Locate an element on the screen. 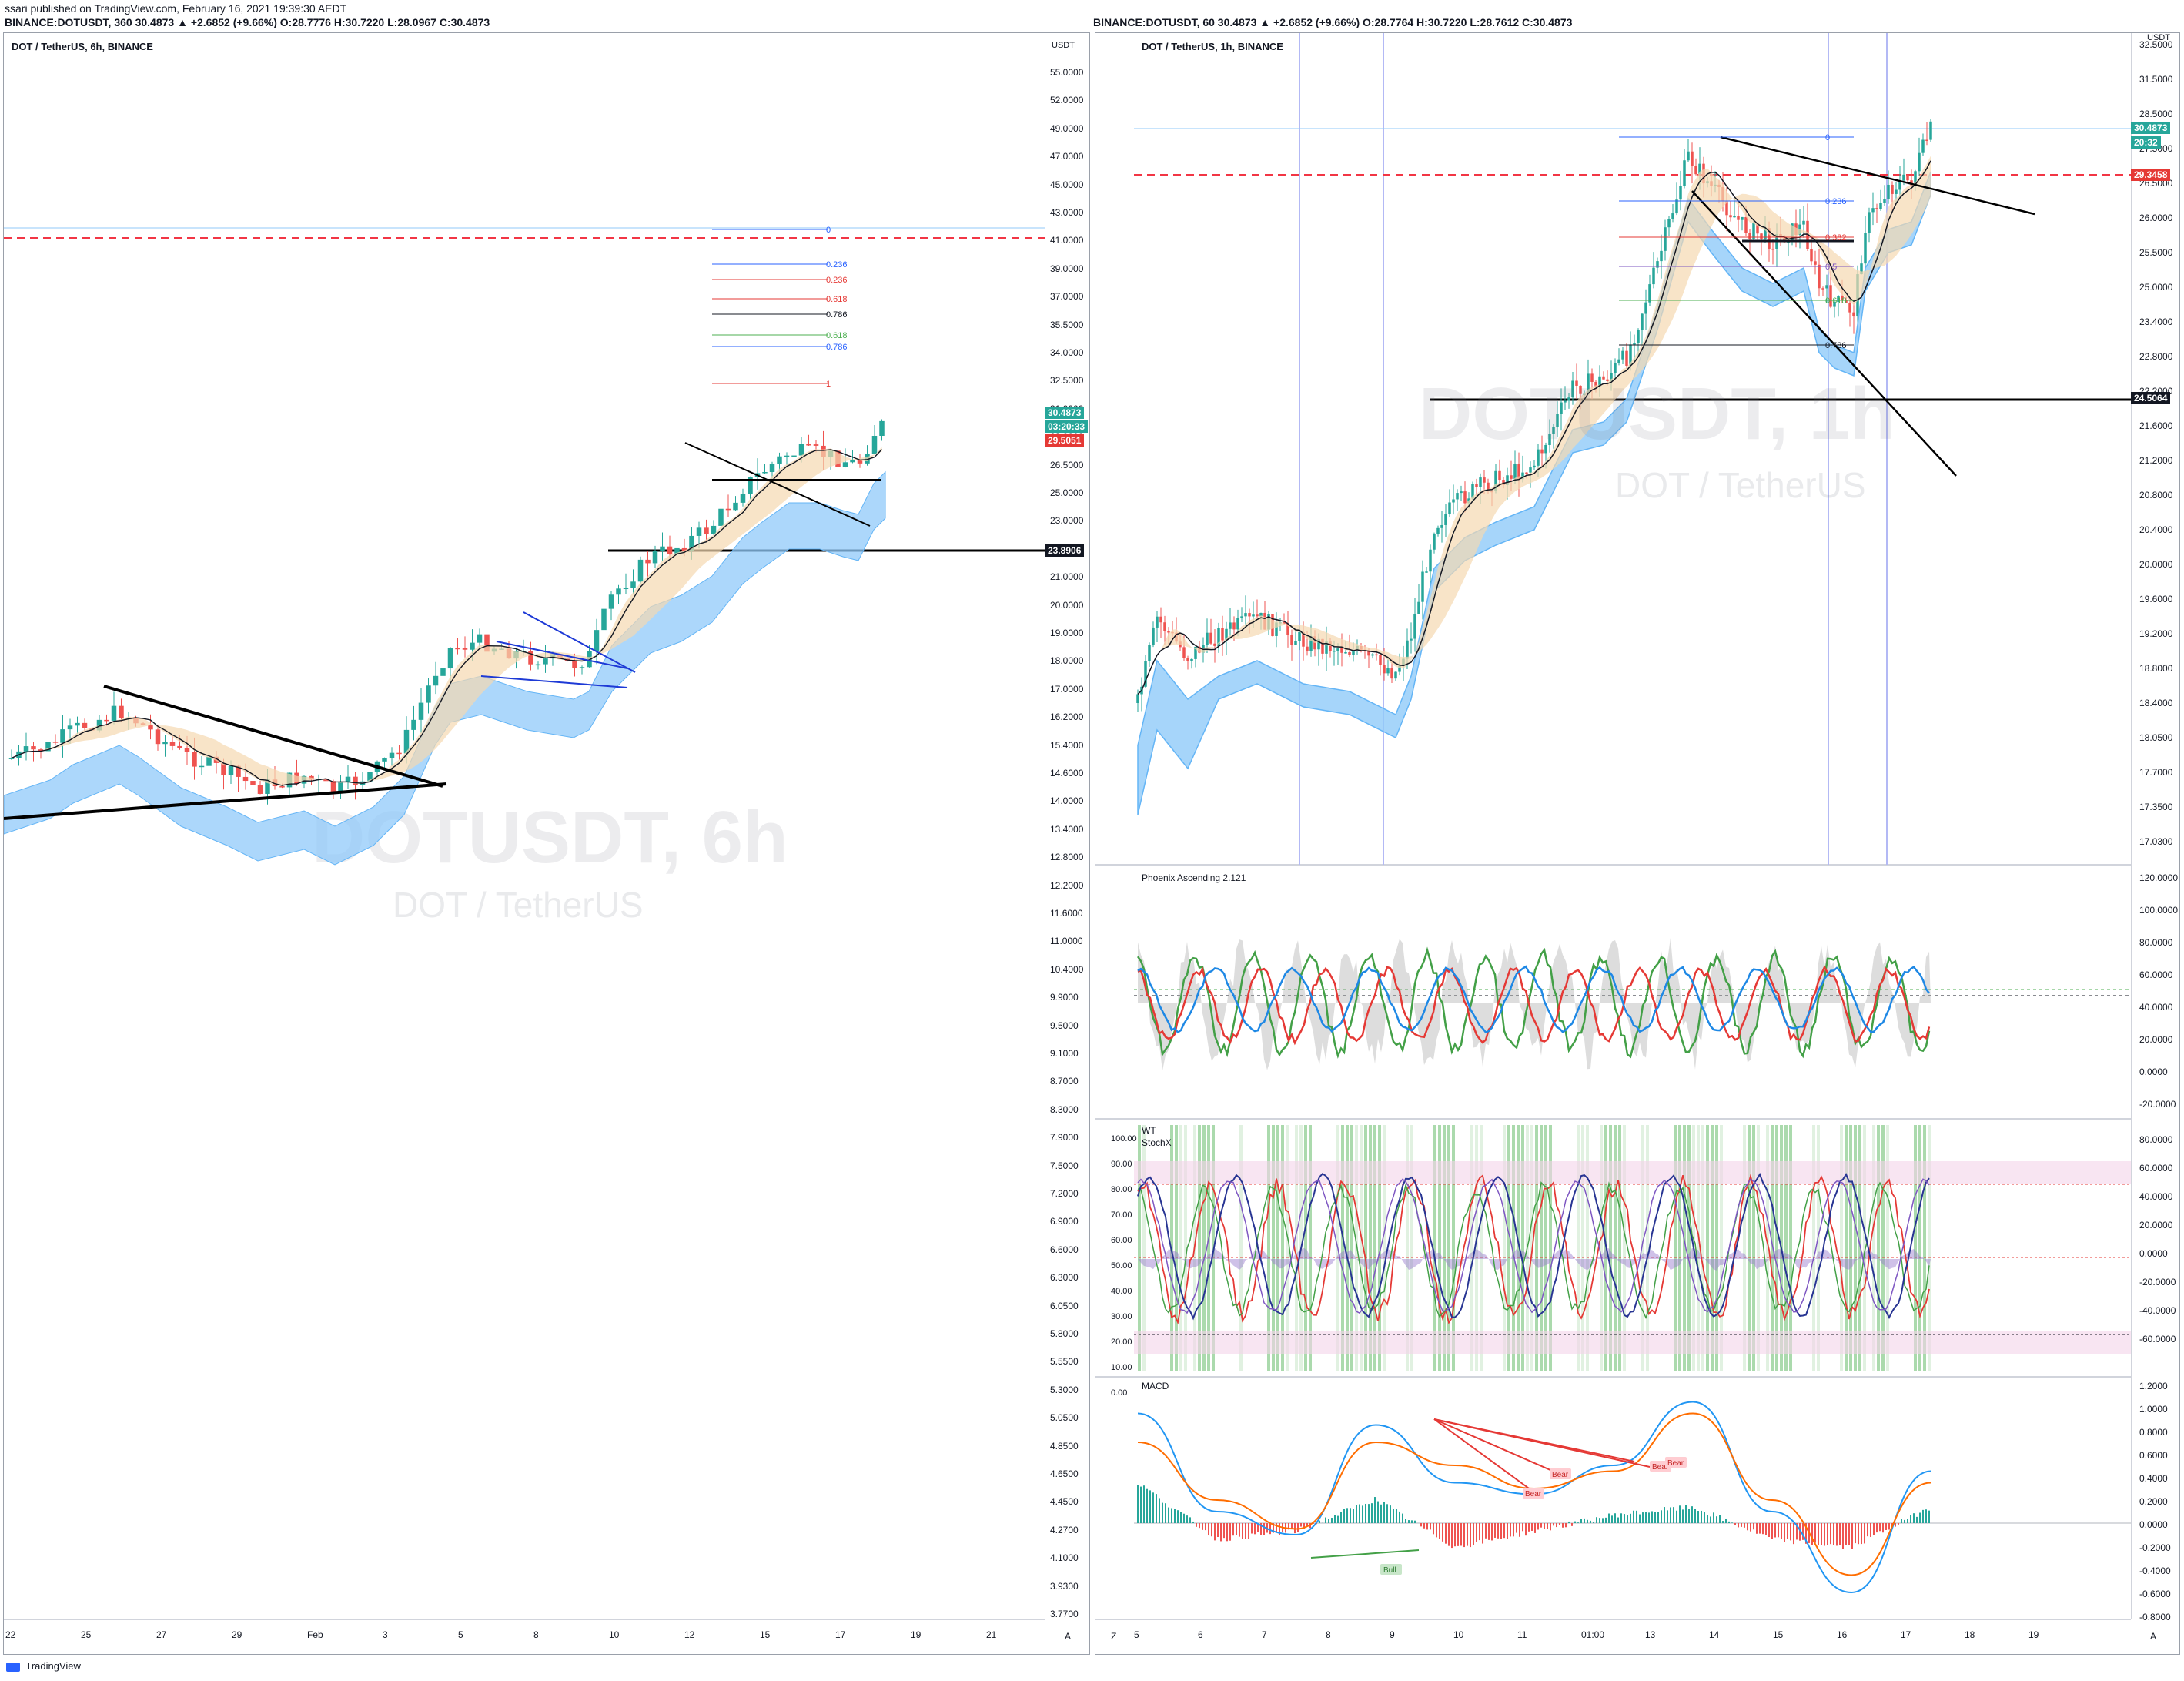  left-price-tick: 8.7000 is located at coordinates (1064, 1081).